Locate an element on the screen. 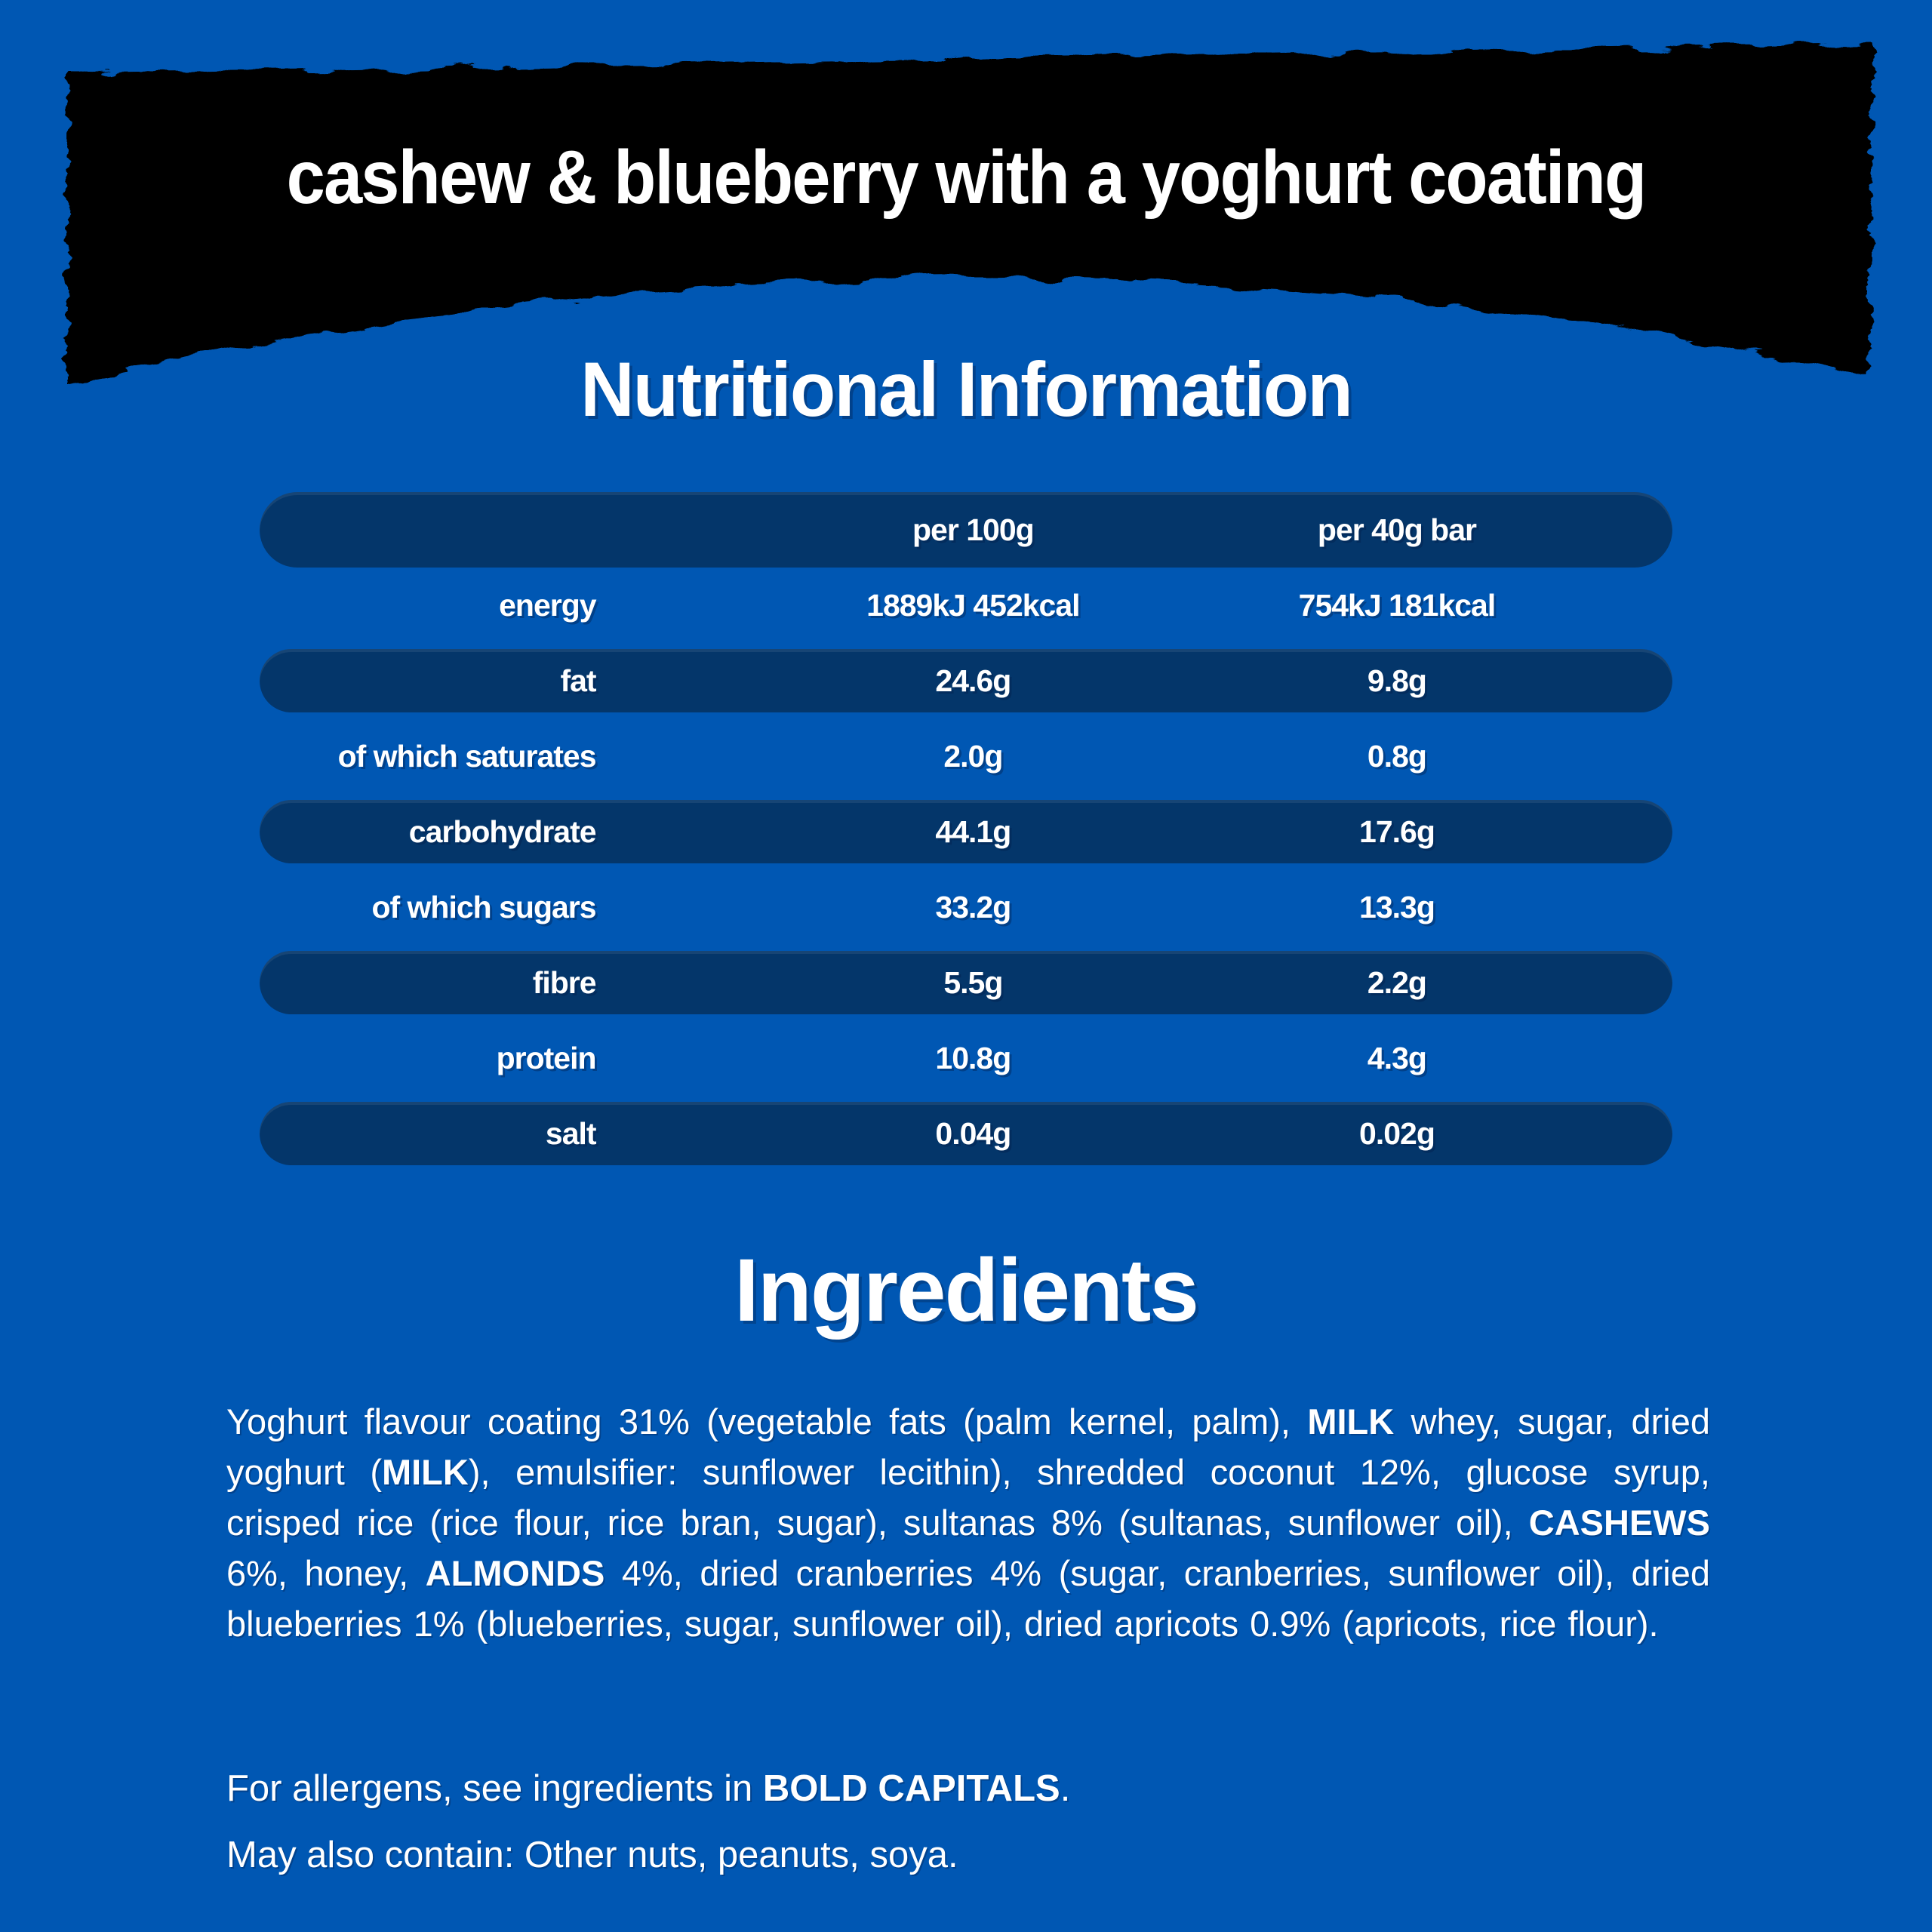  table-row-salt: salt 0.04g 0.02g is located at coordinates (966, 1133).